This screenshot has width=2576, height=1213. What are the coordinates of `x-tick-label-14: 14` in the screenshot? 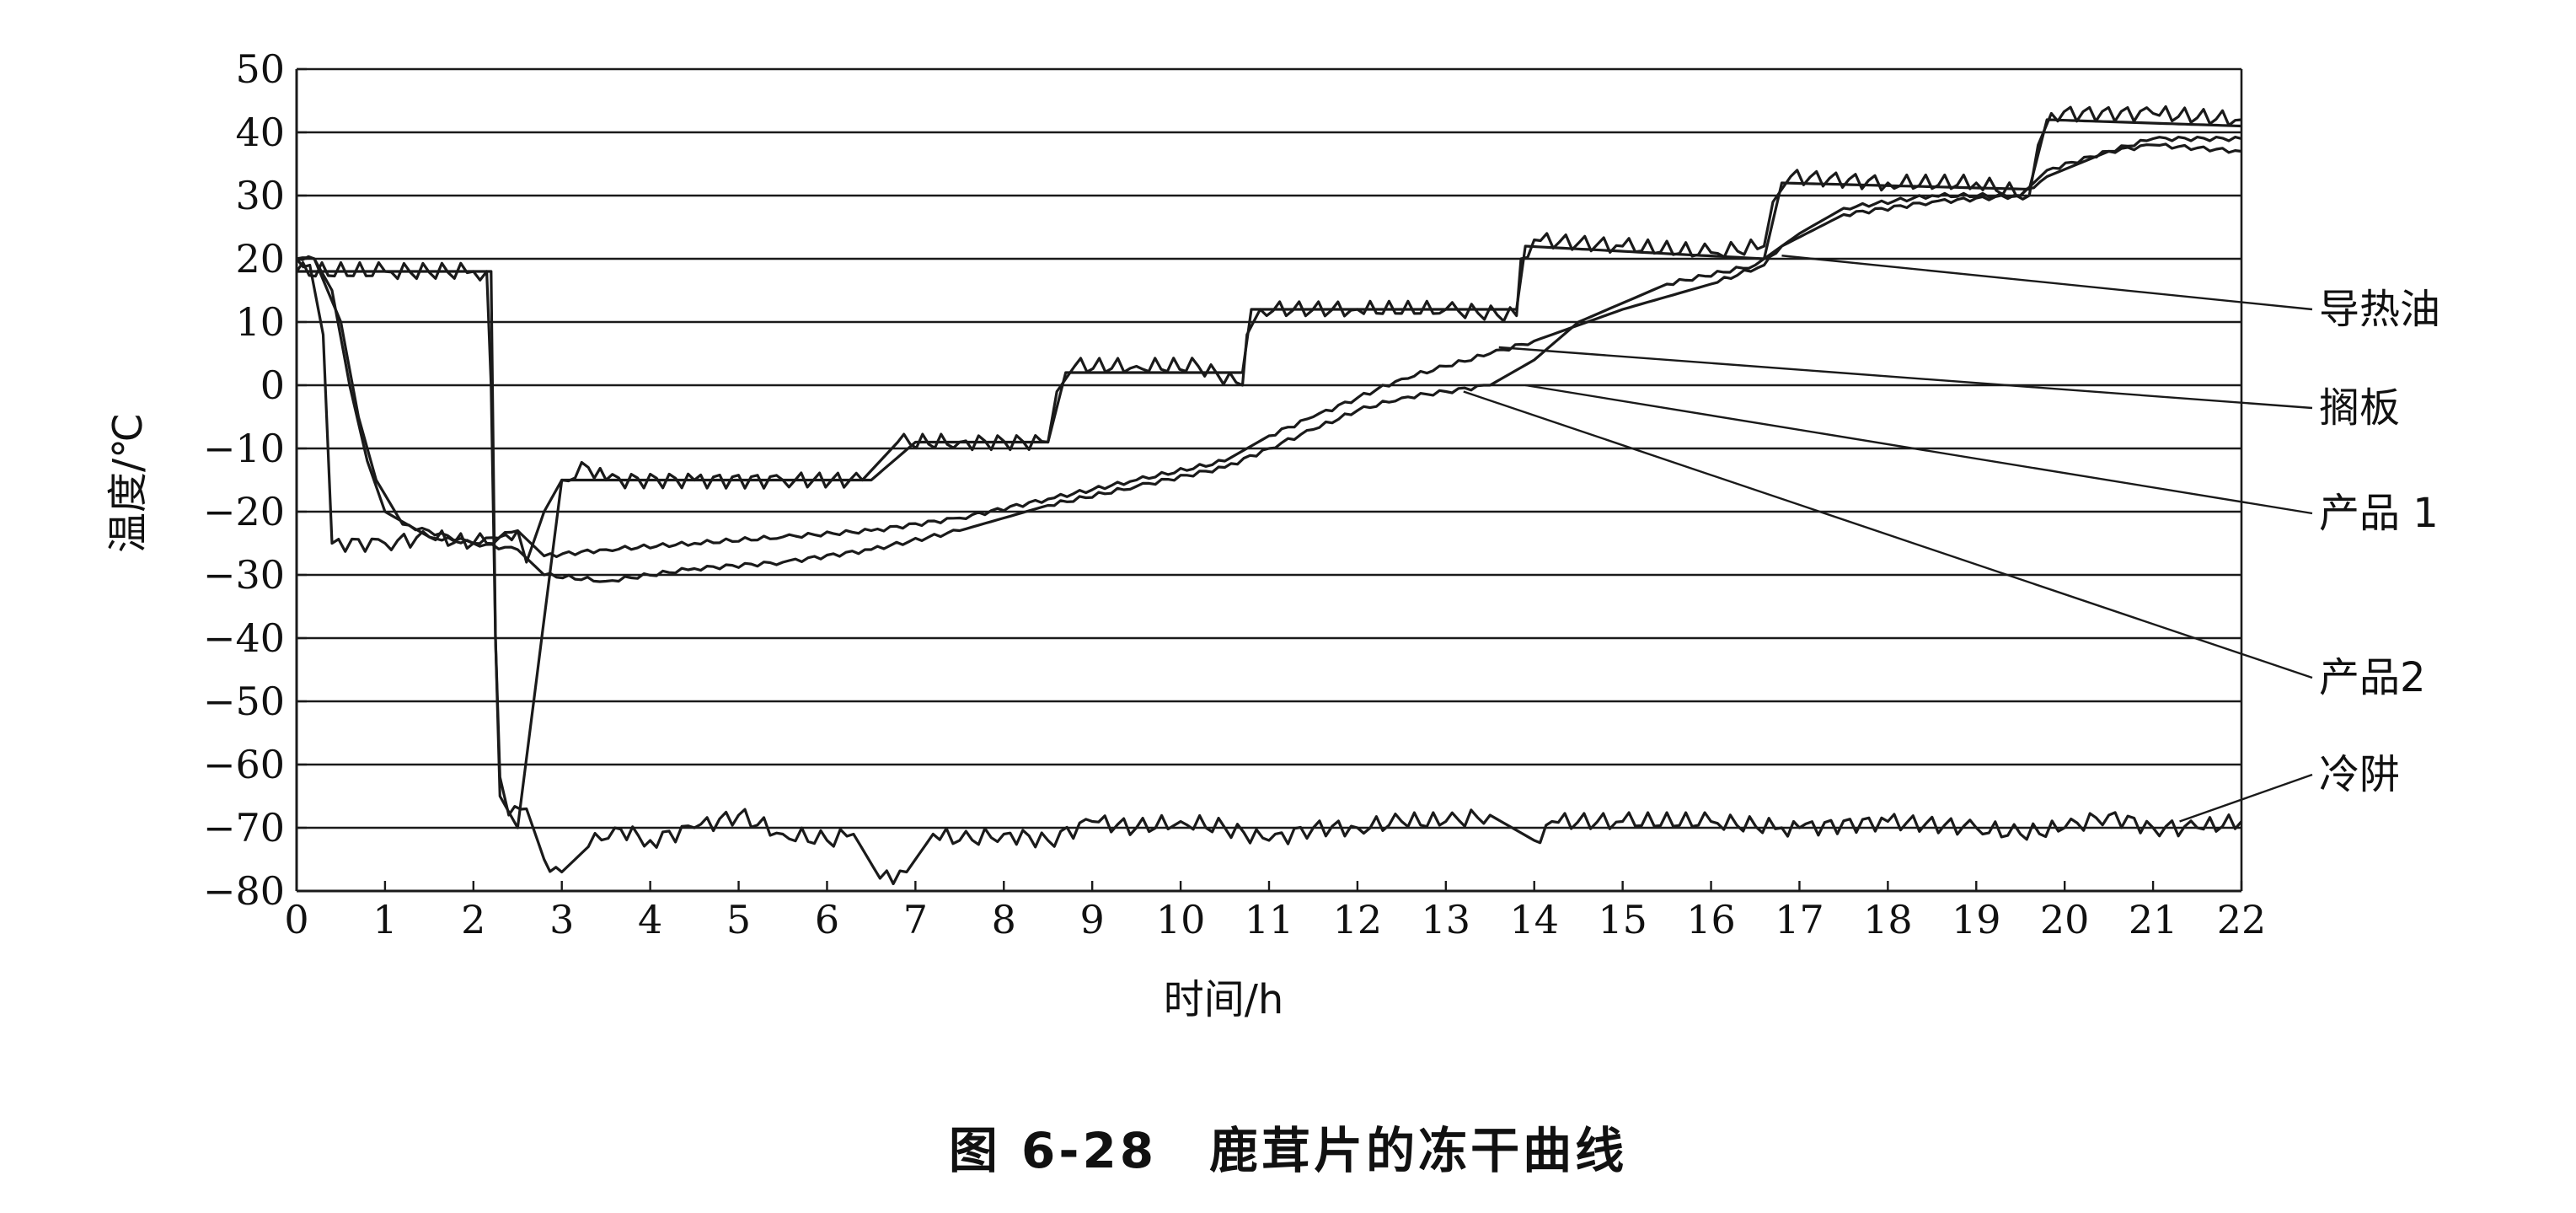 It's located at (1534, 920).